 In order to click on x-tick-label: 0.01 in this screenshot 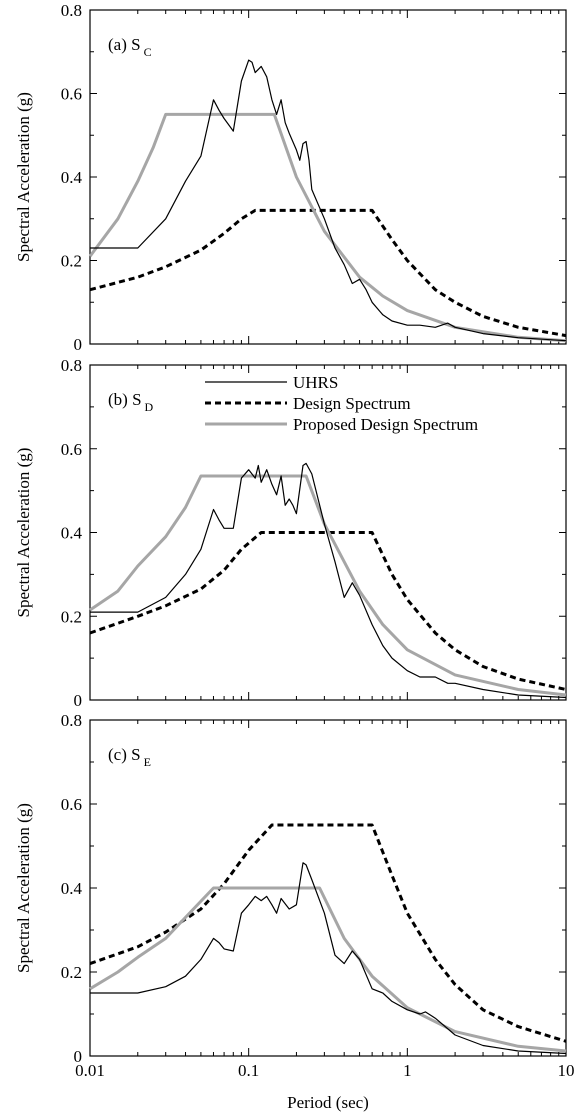, I will do `click(90, 1070)`.